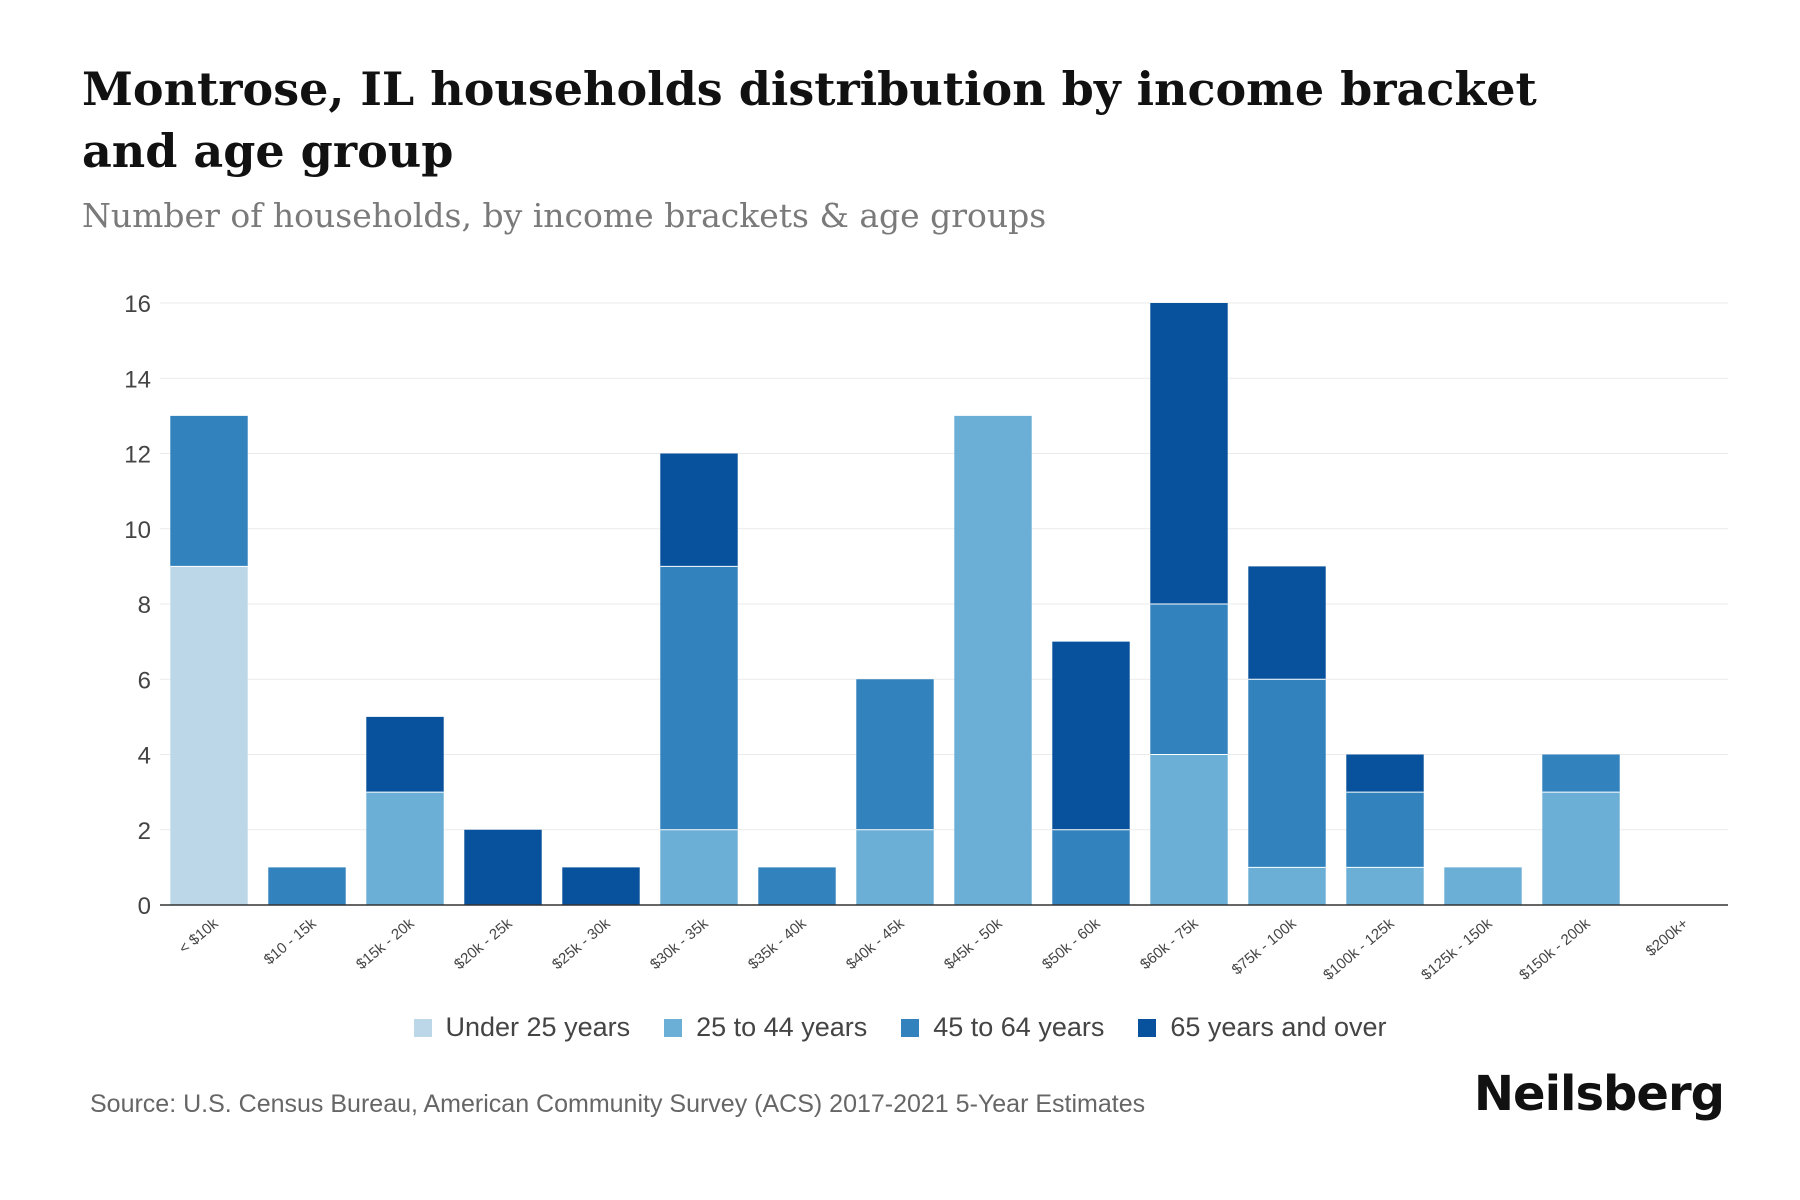 This screenshot has height=1200, width=1800. Describe the element at coordinates (385, 944) in the screenshot. I see `x-tick-label: $15k - 20k` at that location.